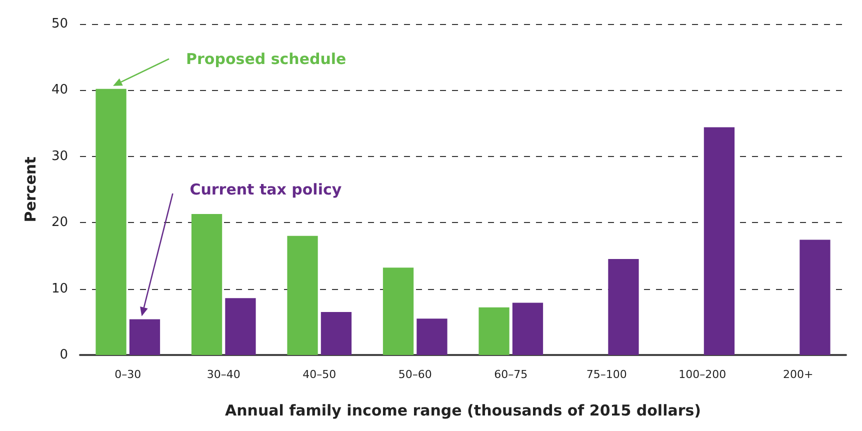  Describe the element at coordinates (702, 374) in the screenshot. I see `x-tick-label: 100–200` at that location.